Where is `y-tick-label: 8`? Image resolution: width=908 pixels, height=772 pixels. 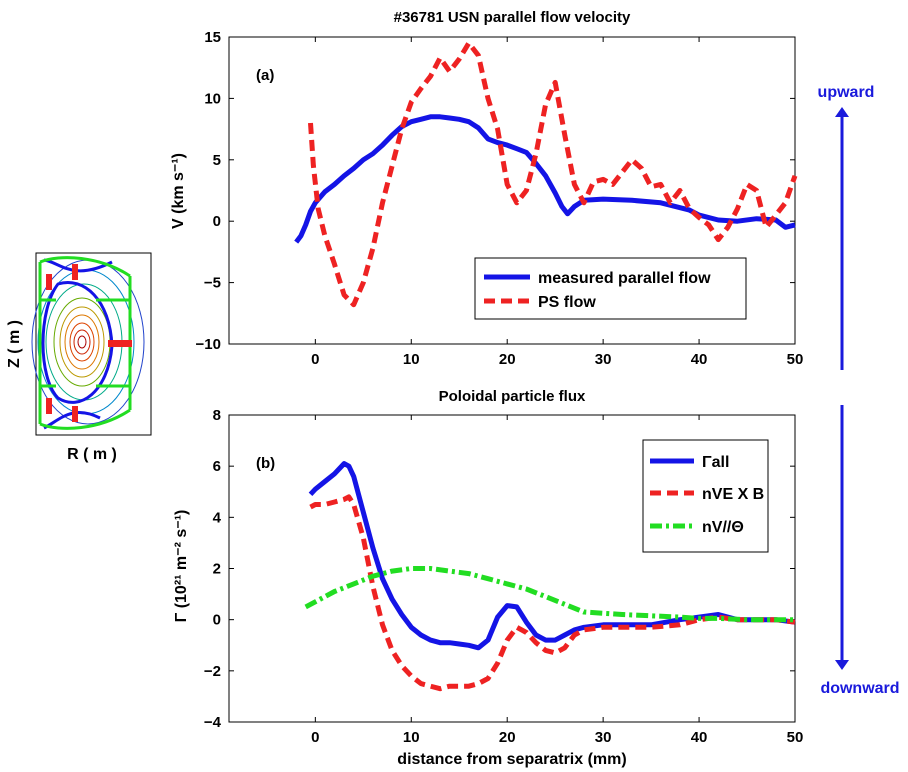 y-tick-label: 8 is located at coordinates (217, 415).